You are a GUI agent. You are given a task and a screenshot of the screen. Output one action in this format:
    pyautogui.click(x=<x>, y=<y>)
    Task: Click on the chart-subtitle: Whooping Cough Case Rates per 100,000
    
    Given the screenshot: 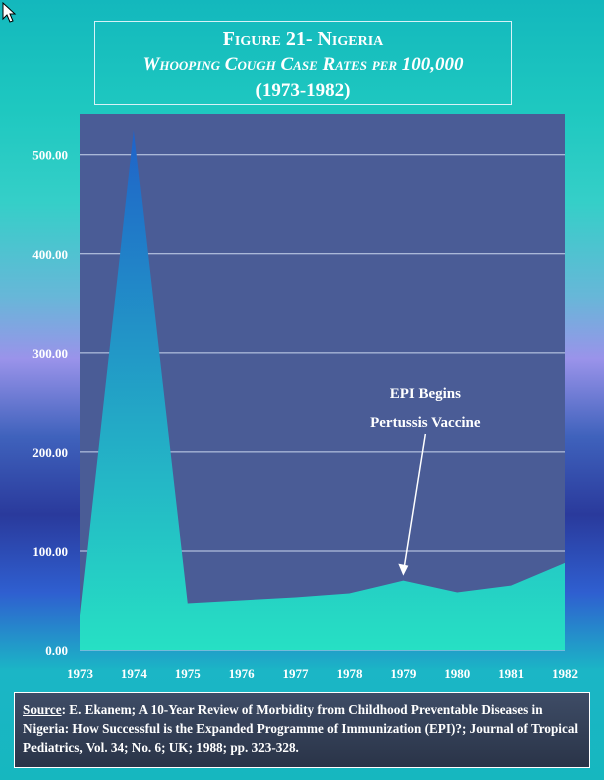 What is the action you would take?
    pyautogui.click(x=303, y=64)
    